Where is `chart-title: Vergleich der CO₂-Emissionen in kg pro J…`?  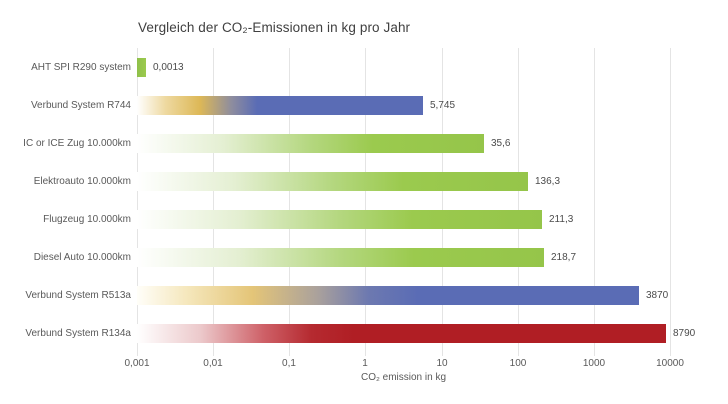 chart-title: Vergleich der CO₂-Emissionen in kg pro J… is located at coordinates (274, 27).